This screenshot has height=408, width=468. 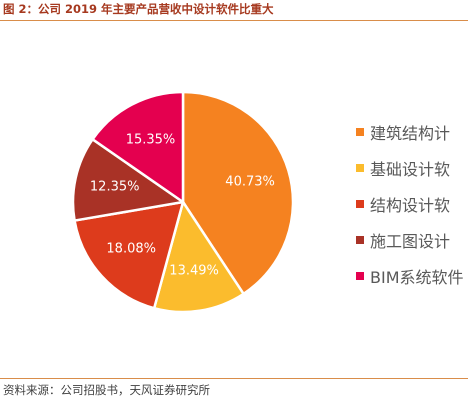 I want to click on slice-label-4: 15.35%, so click(x=151, y=140).